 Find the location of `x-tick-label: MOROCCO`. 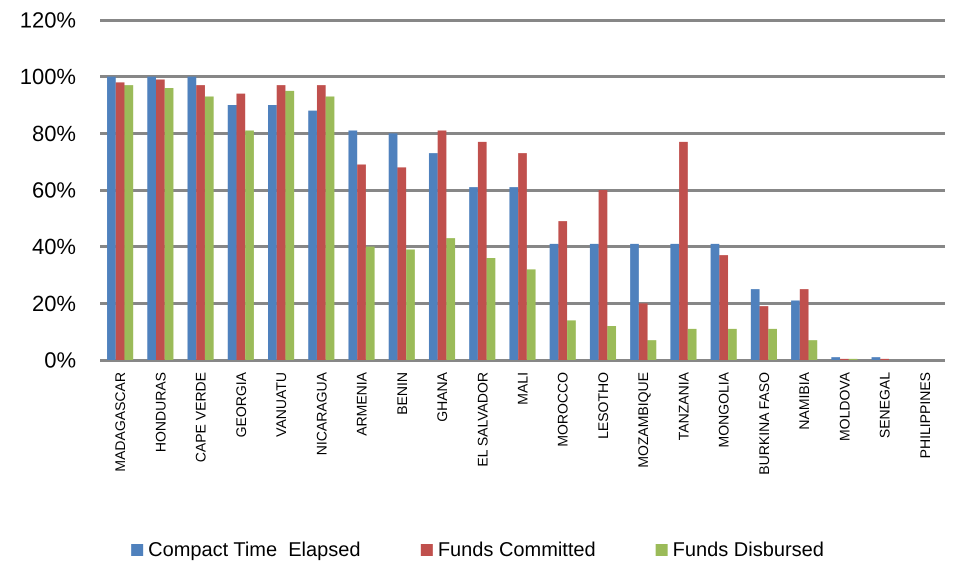

x-tick-label: MOROCCO is located at coordinates (562, 409).